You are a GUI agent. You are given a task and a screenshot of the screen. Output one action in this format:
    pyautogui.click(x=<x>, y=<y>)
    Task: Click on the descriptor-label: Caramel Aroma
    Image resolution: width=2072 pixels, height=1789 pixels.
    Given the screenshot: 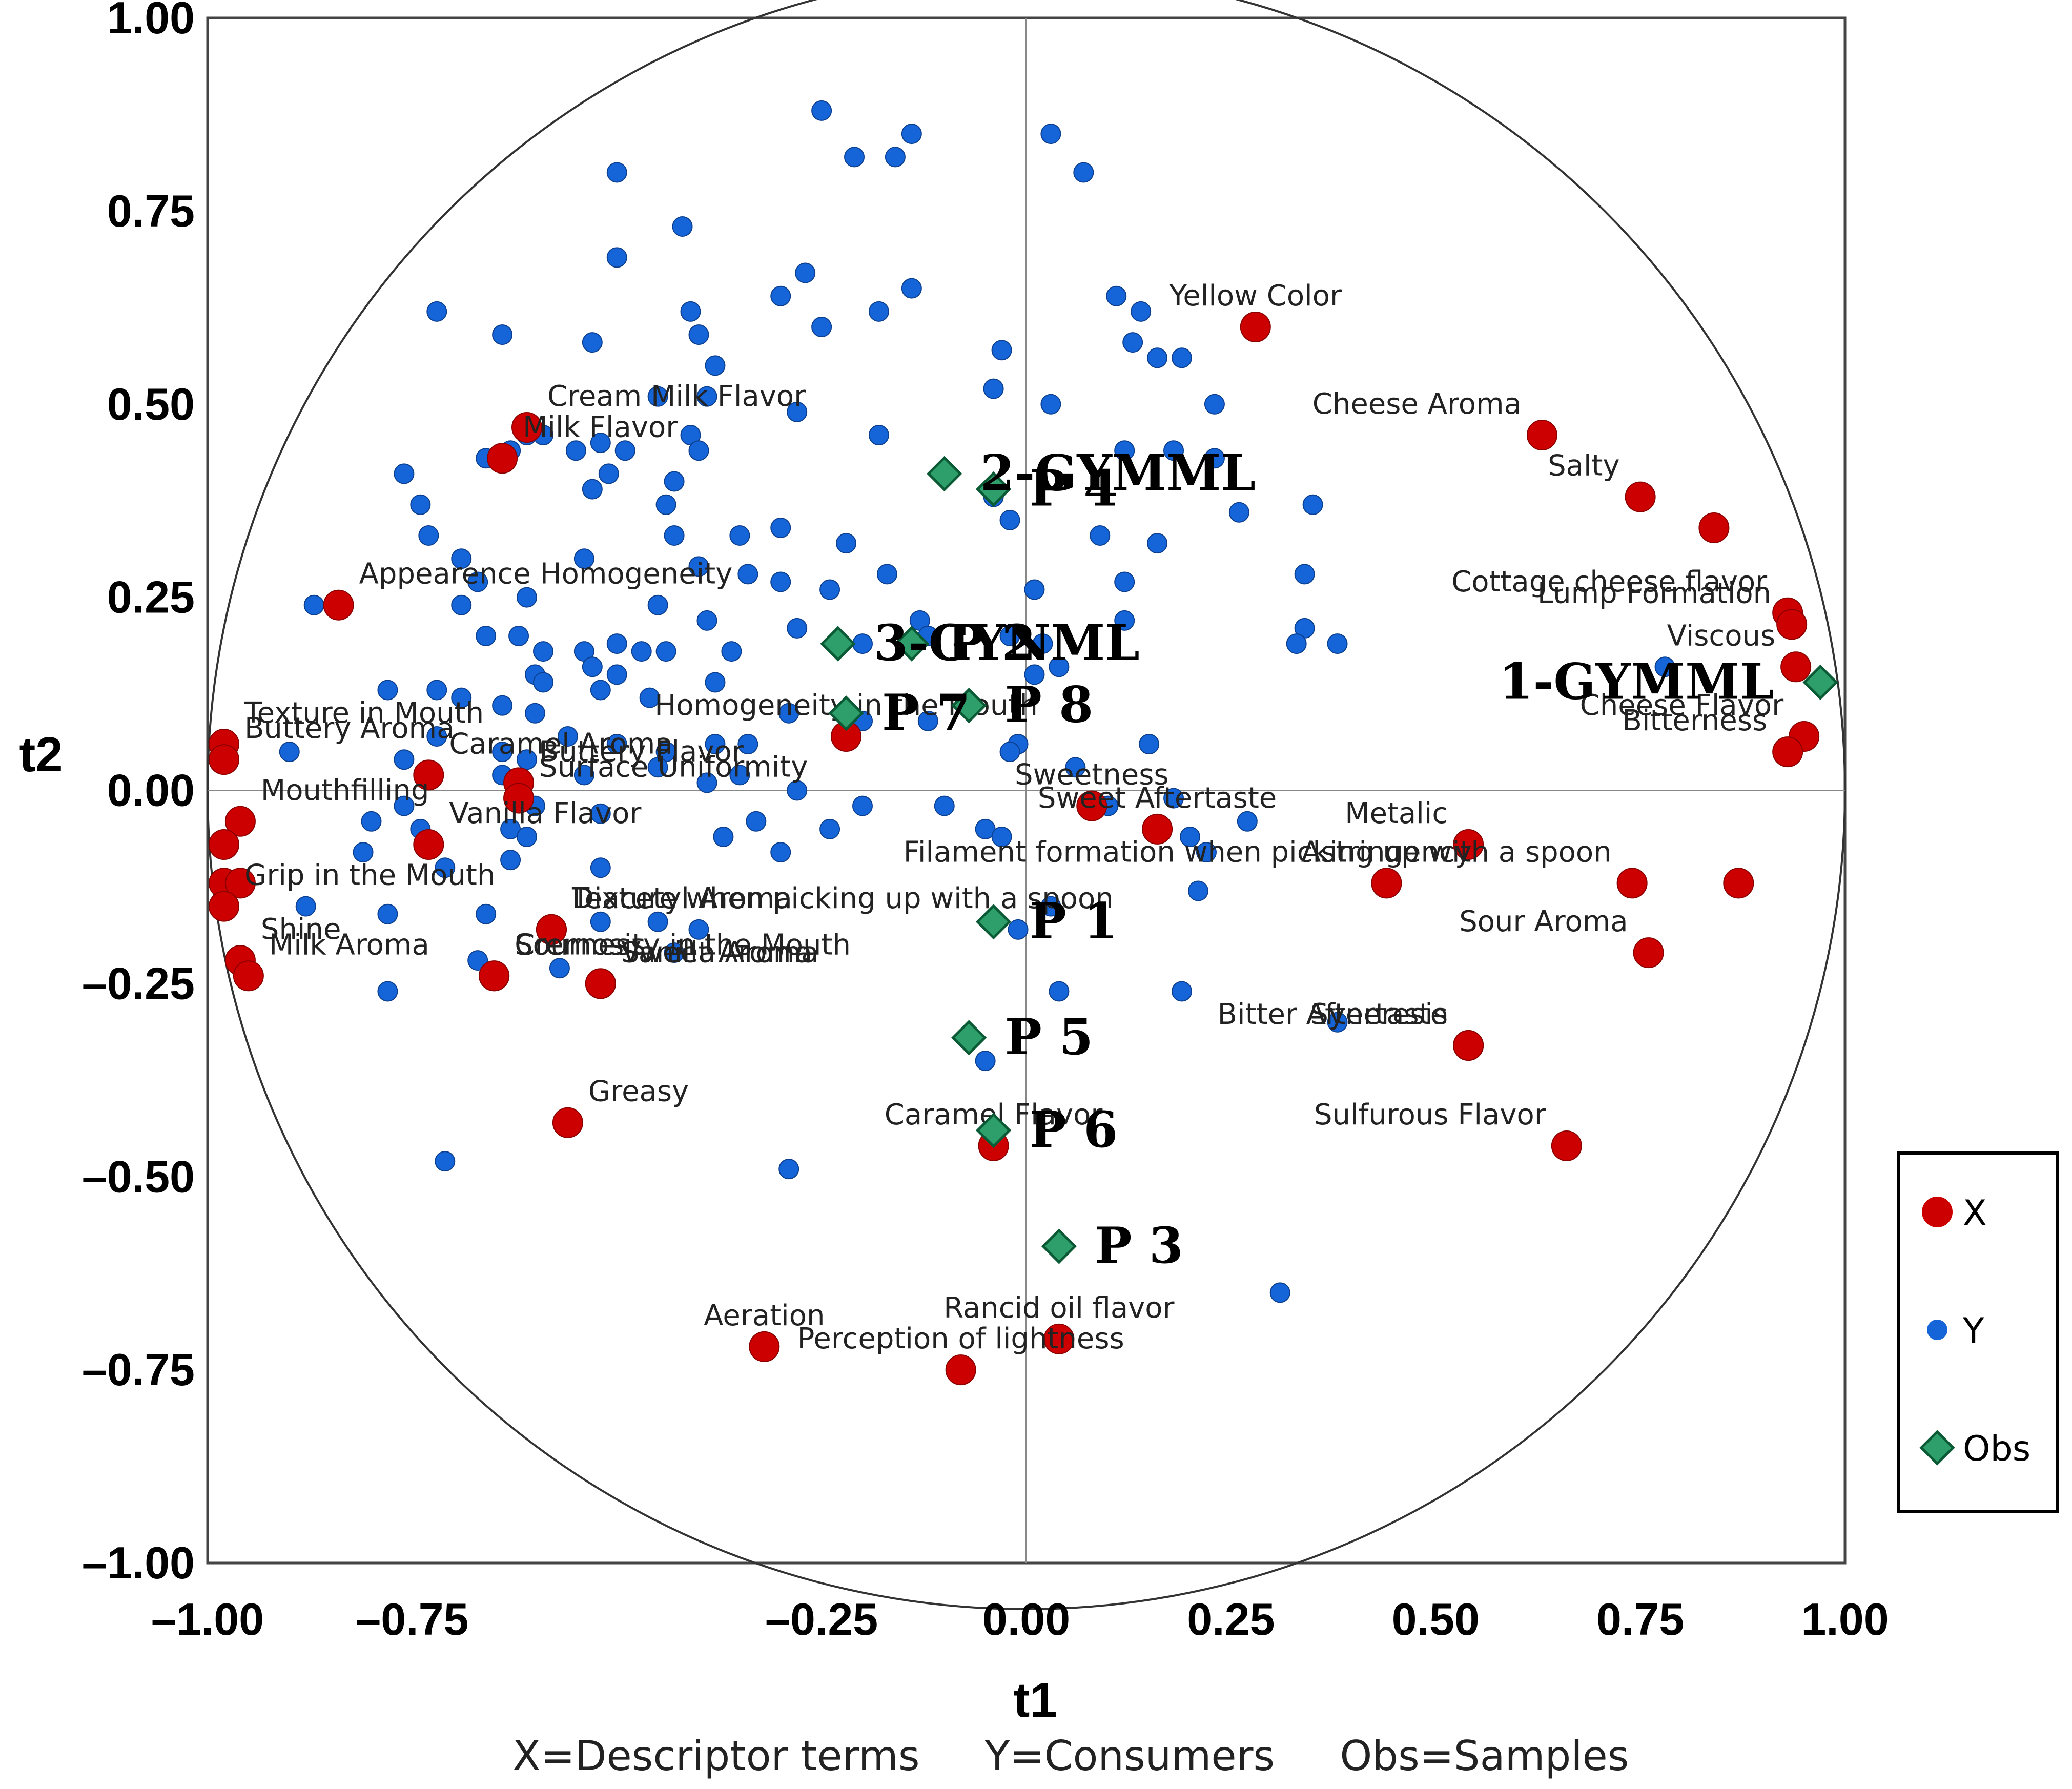 What is the action you would take?
    pyautogui.click(x=560, y=743)
    